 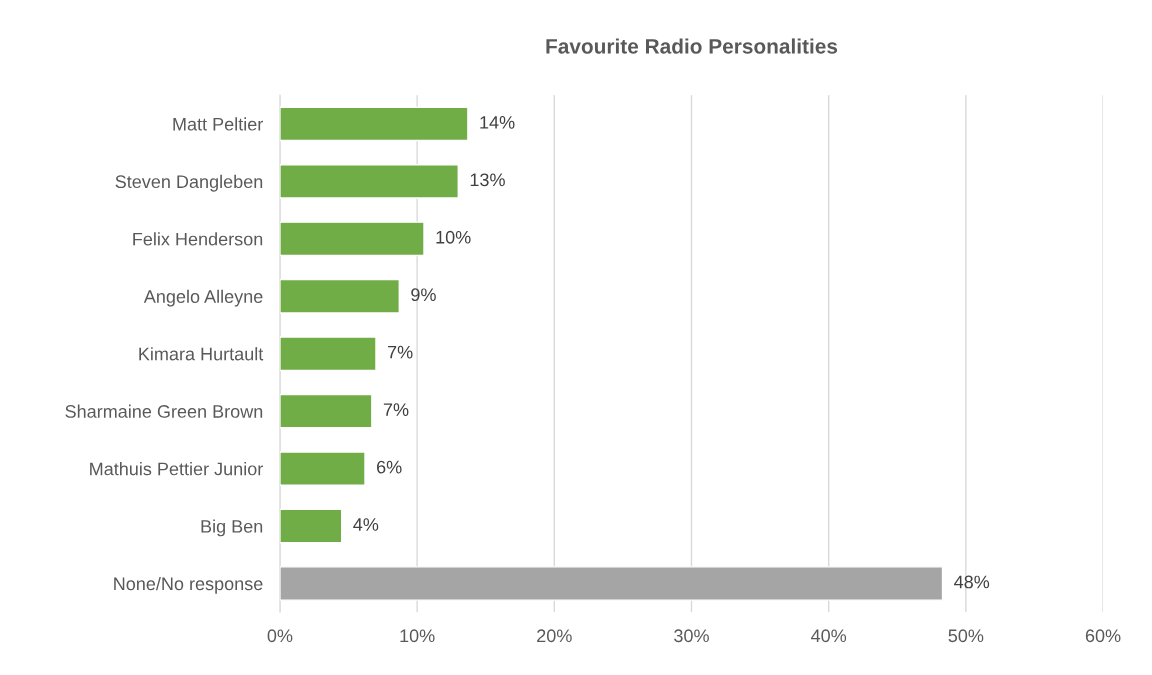 I want to click on y-tick-label: None/No response, so click(x=188, y=585).